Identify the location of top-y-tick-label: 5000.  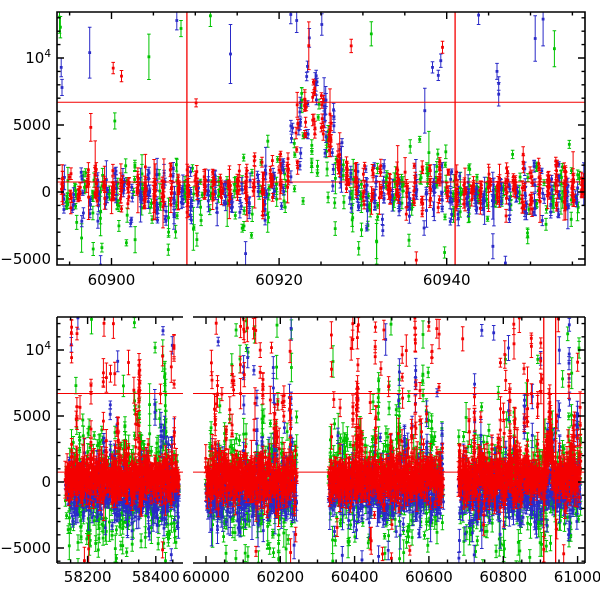
(32, 125).